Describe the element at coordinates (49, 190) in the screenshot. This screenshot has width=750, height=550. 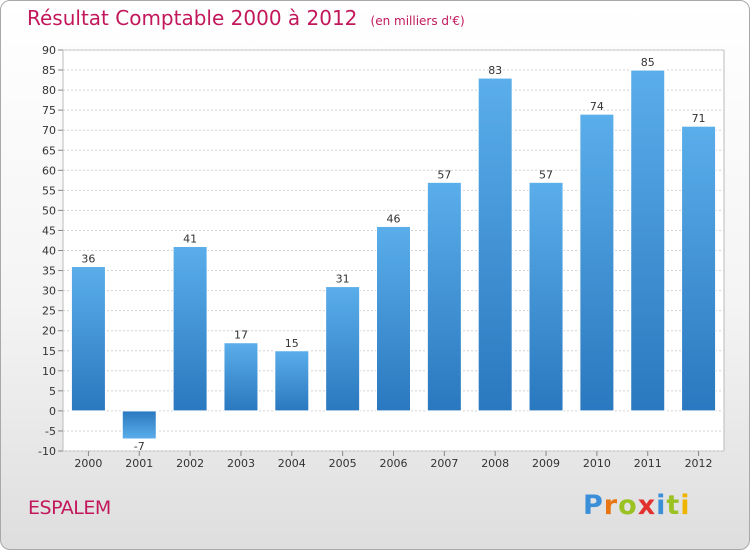
I see `y-tick-label: 55` at that location.